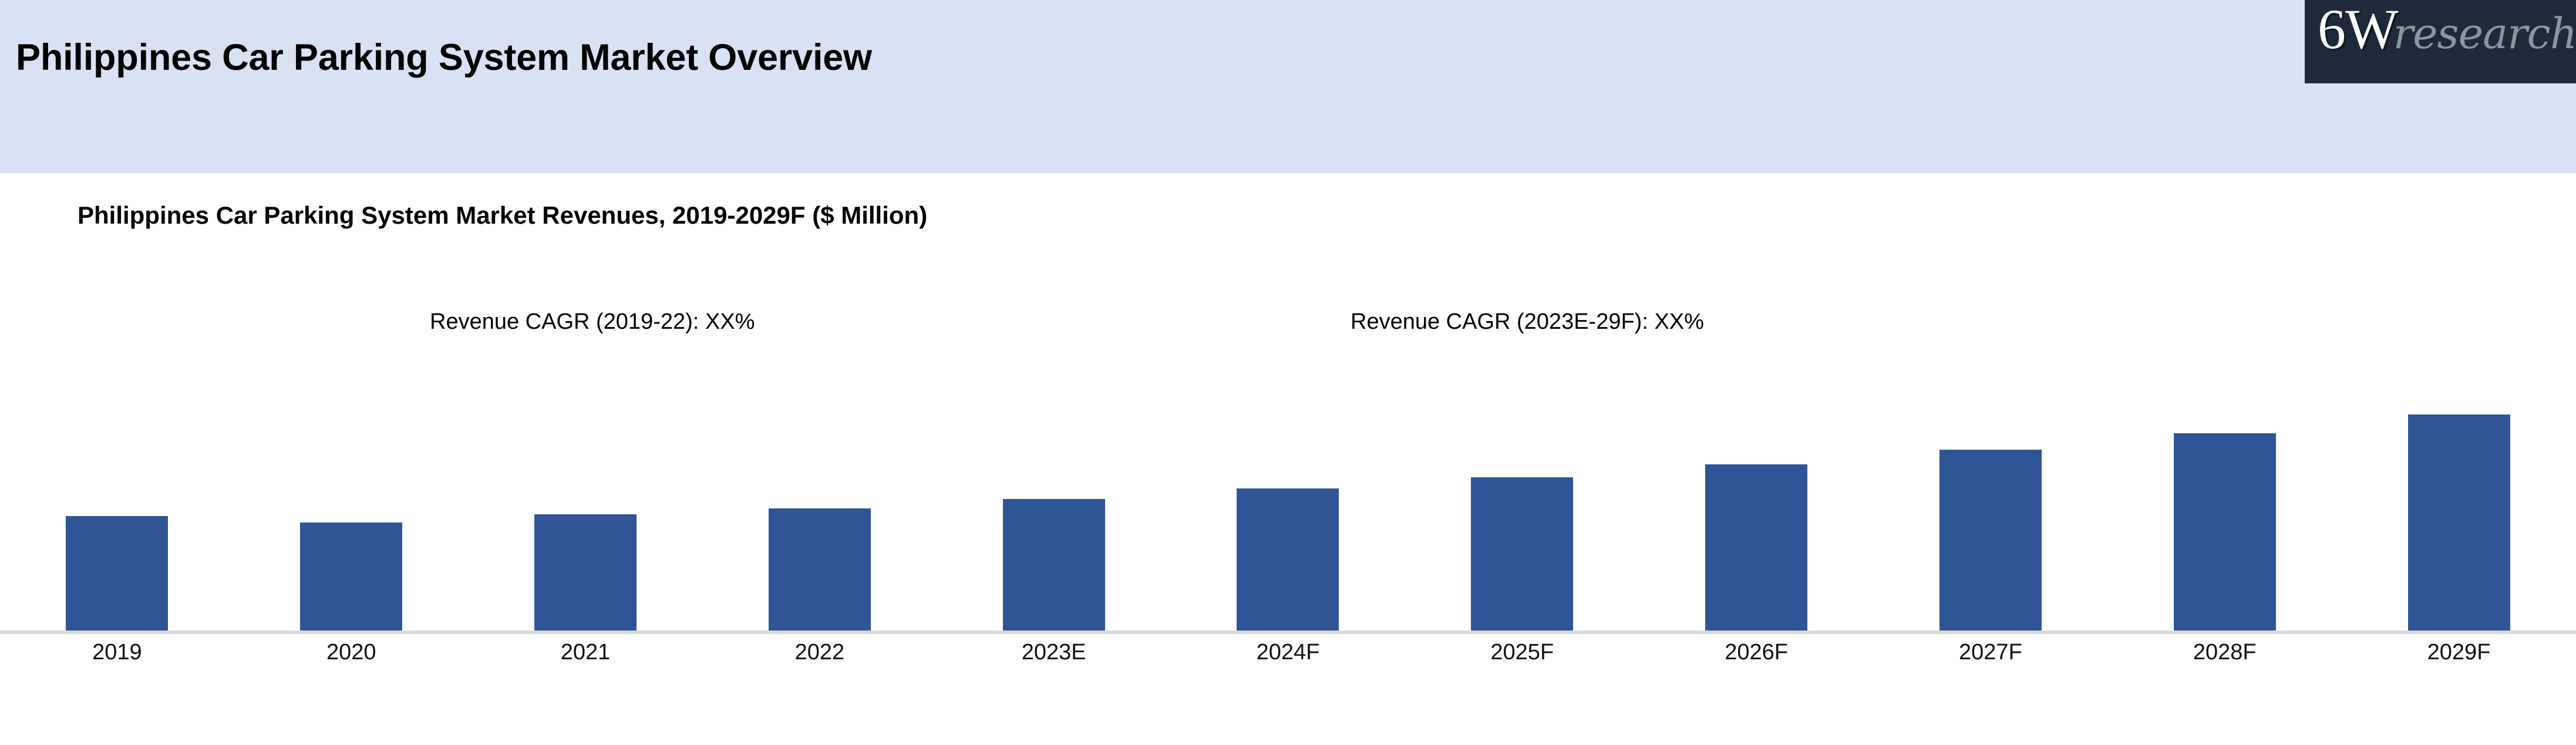 The height and width of the screenshot is (745, 2576). I want to click on bar-2028F, so click(2224, 532).